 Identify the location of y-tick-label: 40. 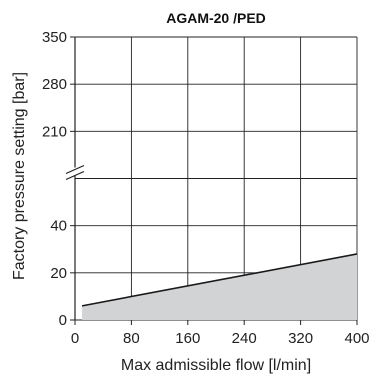
(58, 226).